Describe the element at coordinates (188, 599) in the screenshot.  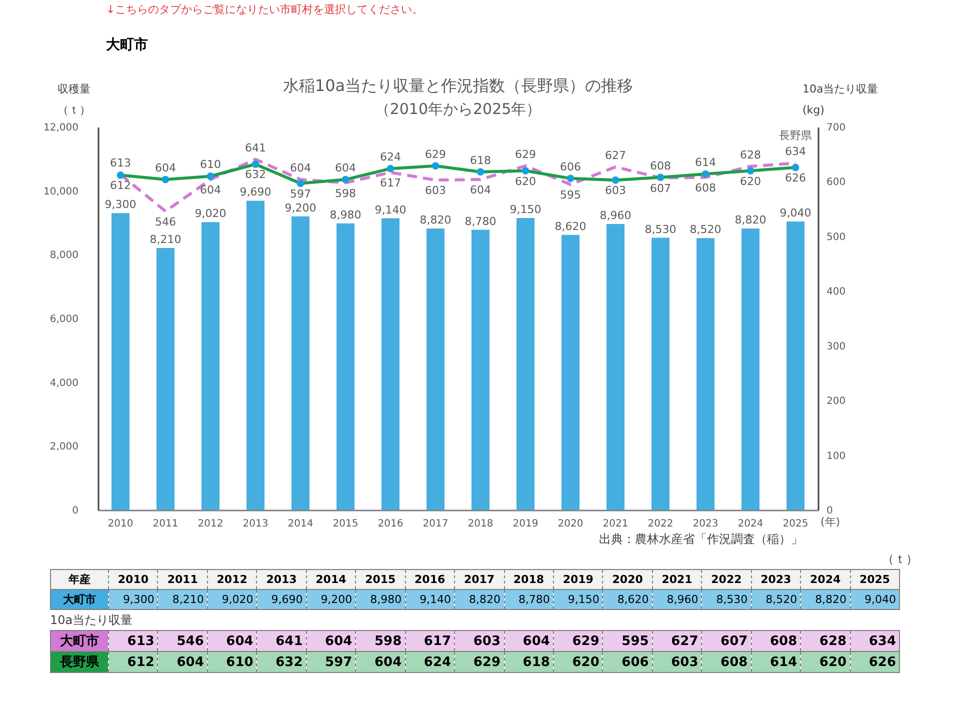
I see `text: 8,210` at that location.